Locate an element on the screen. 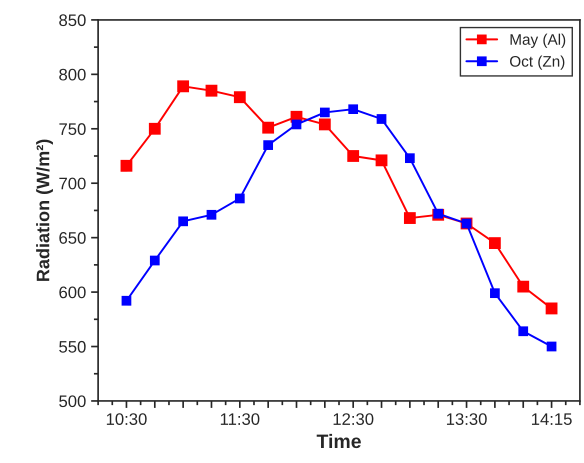 The image size is (584, 463). y-axis-title: Radiation (W/m²) is located at coordinates (44, 210).